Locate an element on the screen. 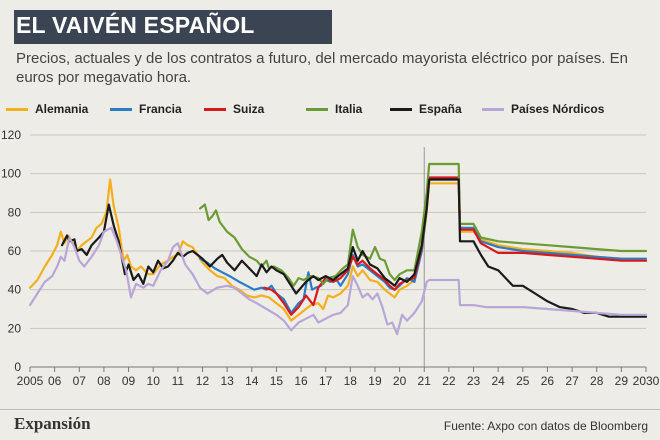 The width and height of the screenshot is (660, 440). x-tick-label: 14 is located at coordinates (252, 381).